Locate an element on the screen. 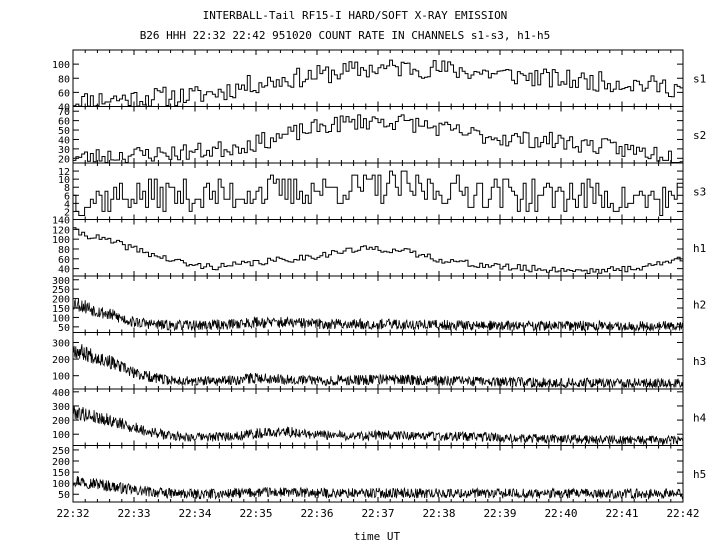  panel-frame-s2 is located at coordinates (378, 135).